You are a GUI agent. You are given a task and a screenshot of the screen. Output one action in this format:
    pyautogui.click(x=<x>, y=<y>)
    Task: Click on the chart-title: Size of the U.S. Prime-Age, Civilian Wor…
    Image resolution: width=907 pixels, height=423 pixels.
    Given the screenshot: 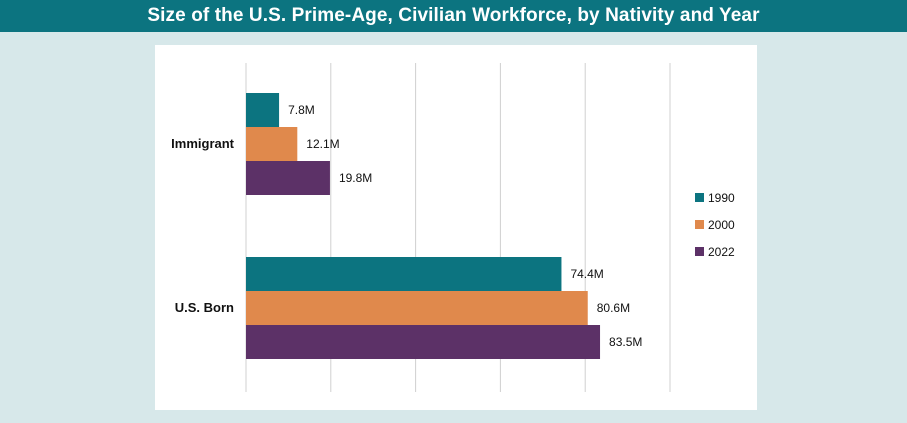 What is the action you would take?
    pyautogui.click(x=453, y=15)
    